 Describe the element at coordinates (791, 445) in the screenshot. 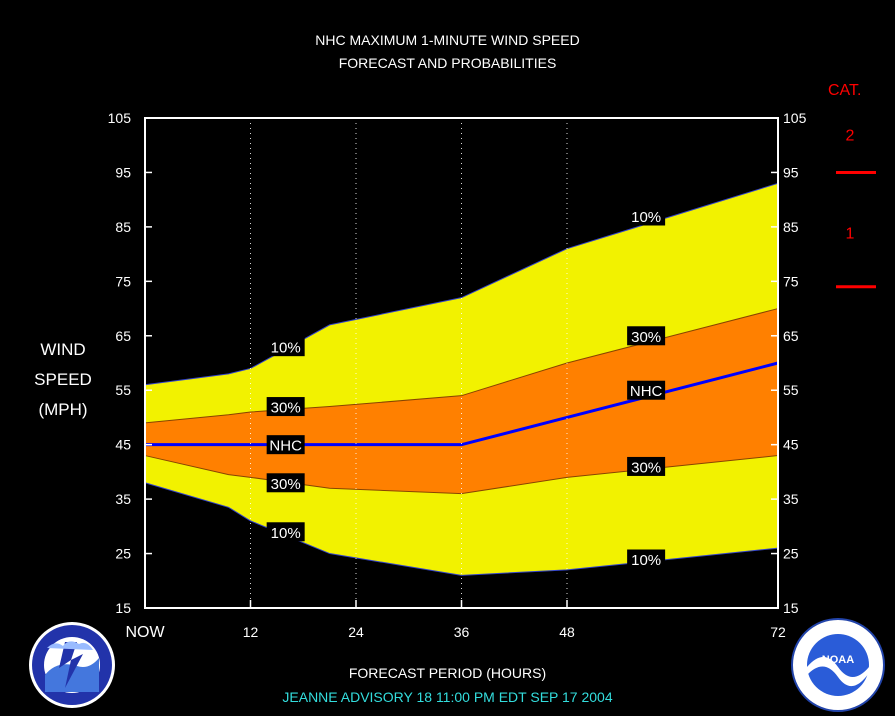

I see `y-tick-label-right: 45` at that location.